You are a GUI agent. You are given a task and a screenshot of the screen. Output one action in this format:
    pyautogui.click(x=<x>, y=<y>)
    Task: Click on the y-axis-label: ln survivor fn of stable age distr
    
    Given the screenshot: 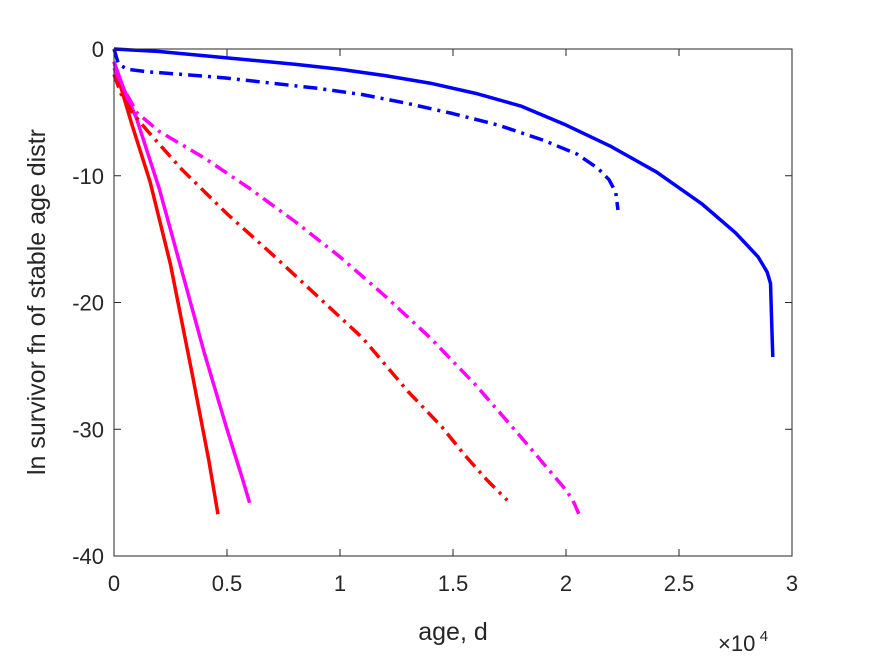 What is the action you would take?
    pyautogui.click(x=37, y=302)
    